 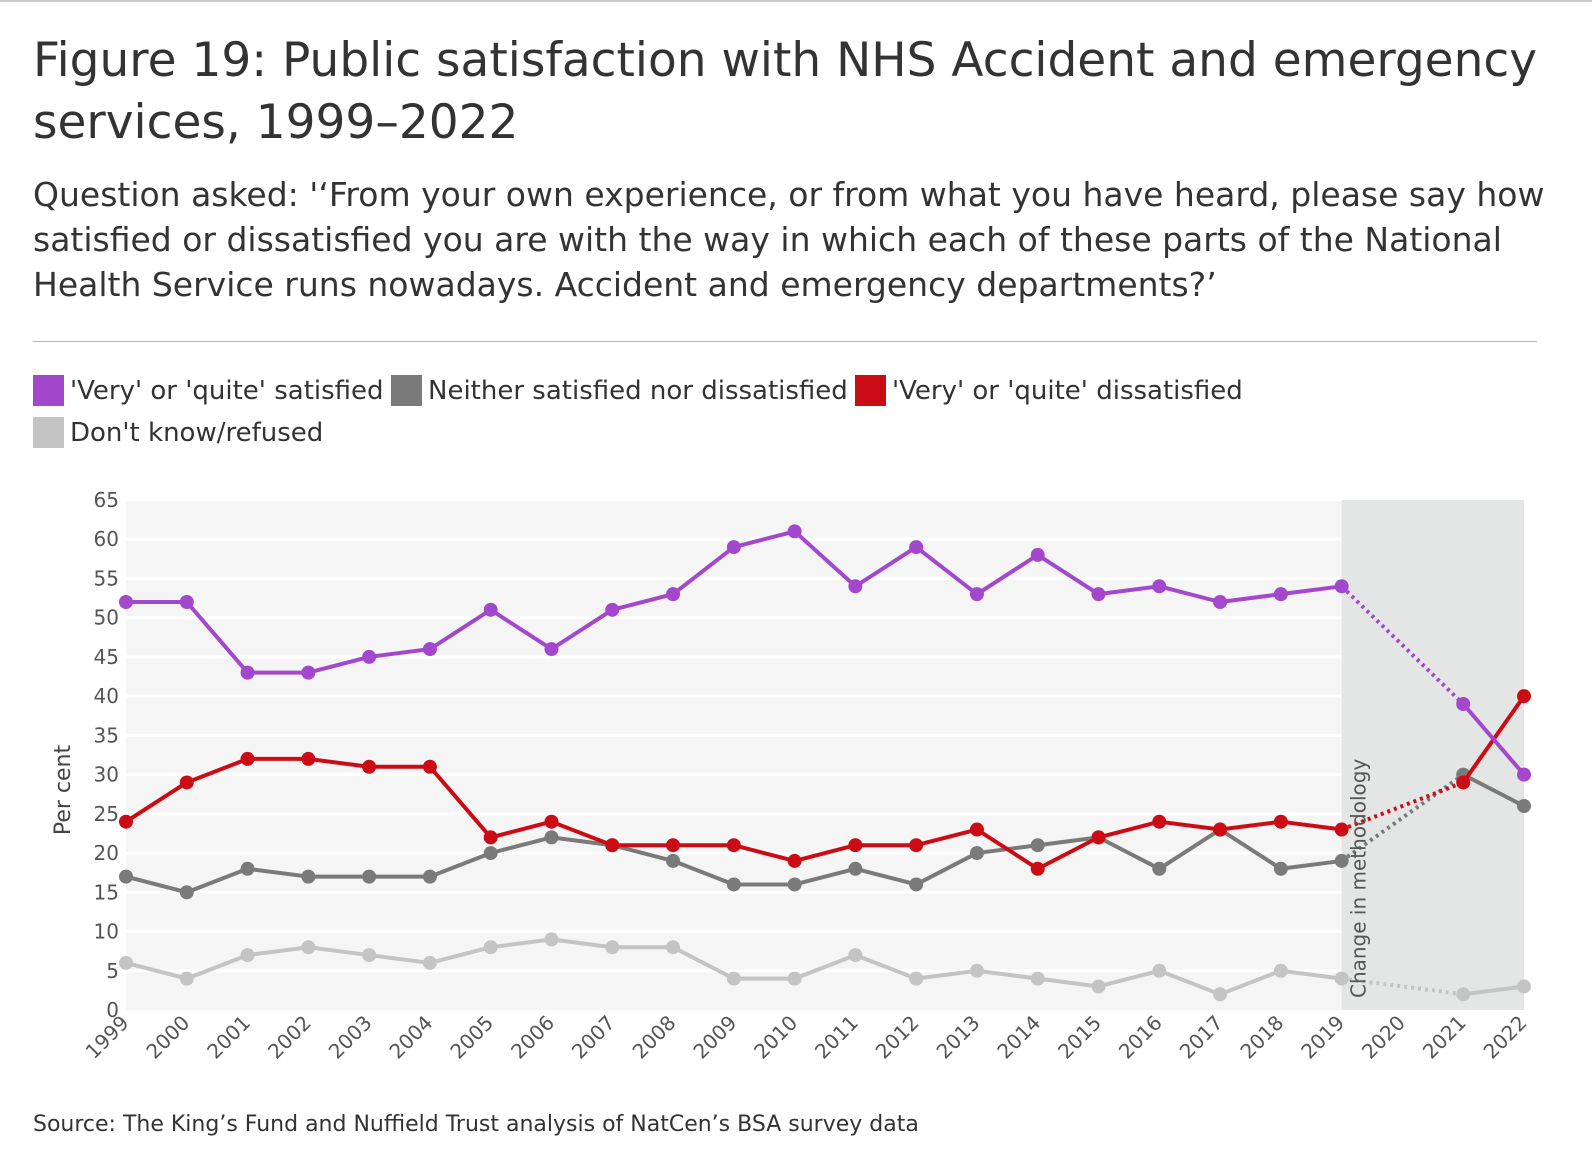 What do you see at coordinates (106, 755) in the screenshot?
I see `y-axis: 0 5 10 15 20 25 30 35 40 45 50 55 60 65` at bounding box center [106, 755].